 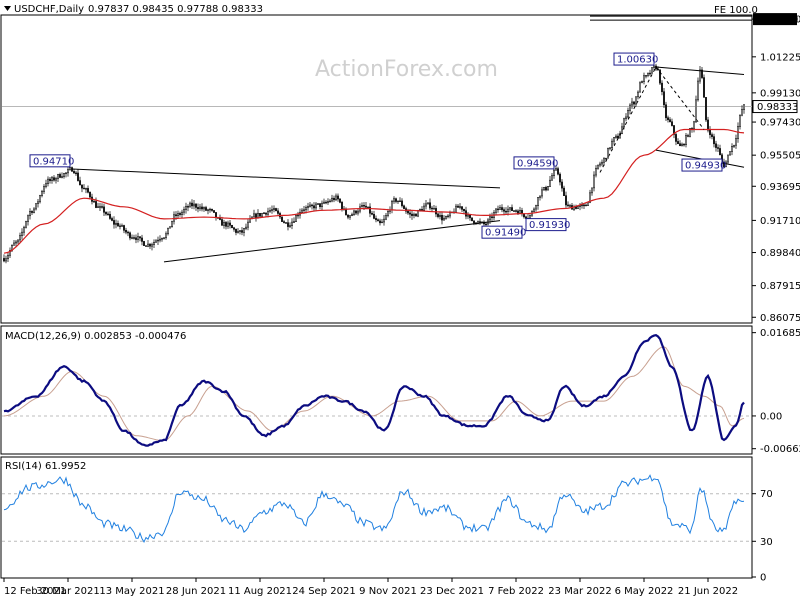 I want to click on dropdown-triangle-icon, so click(x=7, y=8).